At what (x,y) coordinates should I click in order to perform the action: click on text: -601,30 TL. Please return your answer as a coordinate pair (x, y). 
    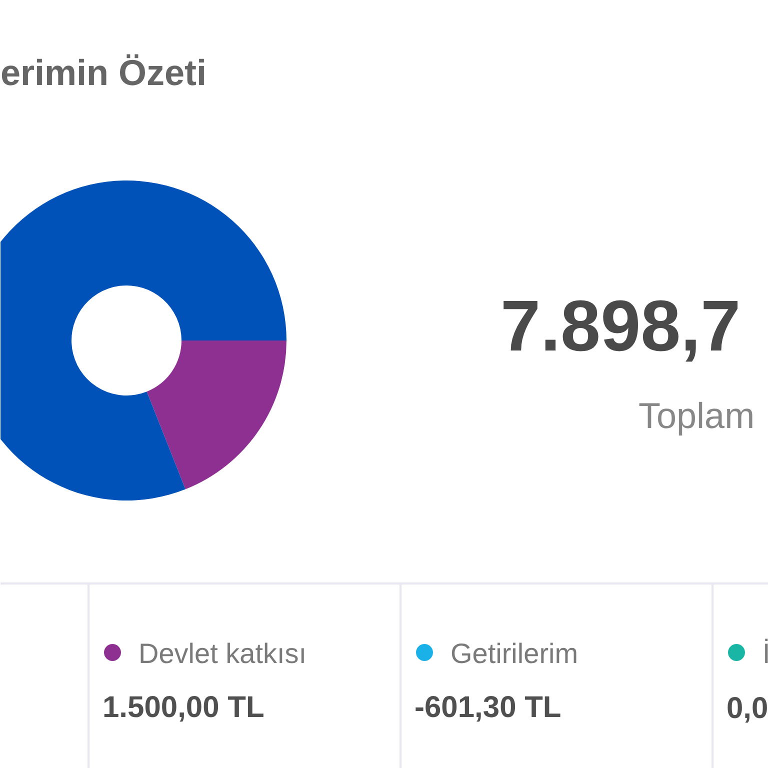
    Looking at the image, I should click on (488, 707).